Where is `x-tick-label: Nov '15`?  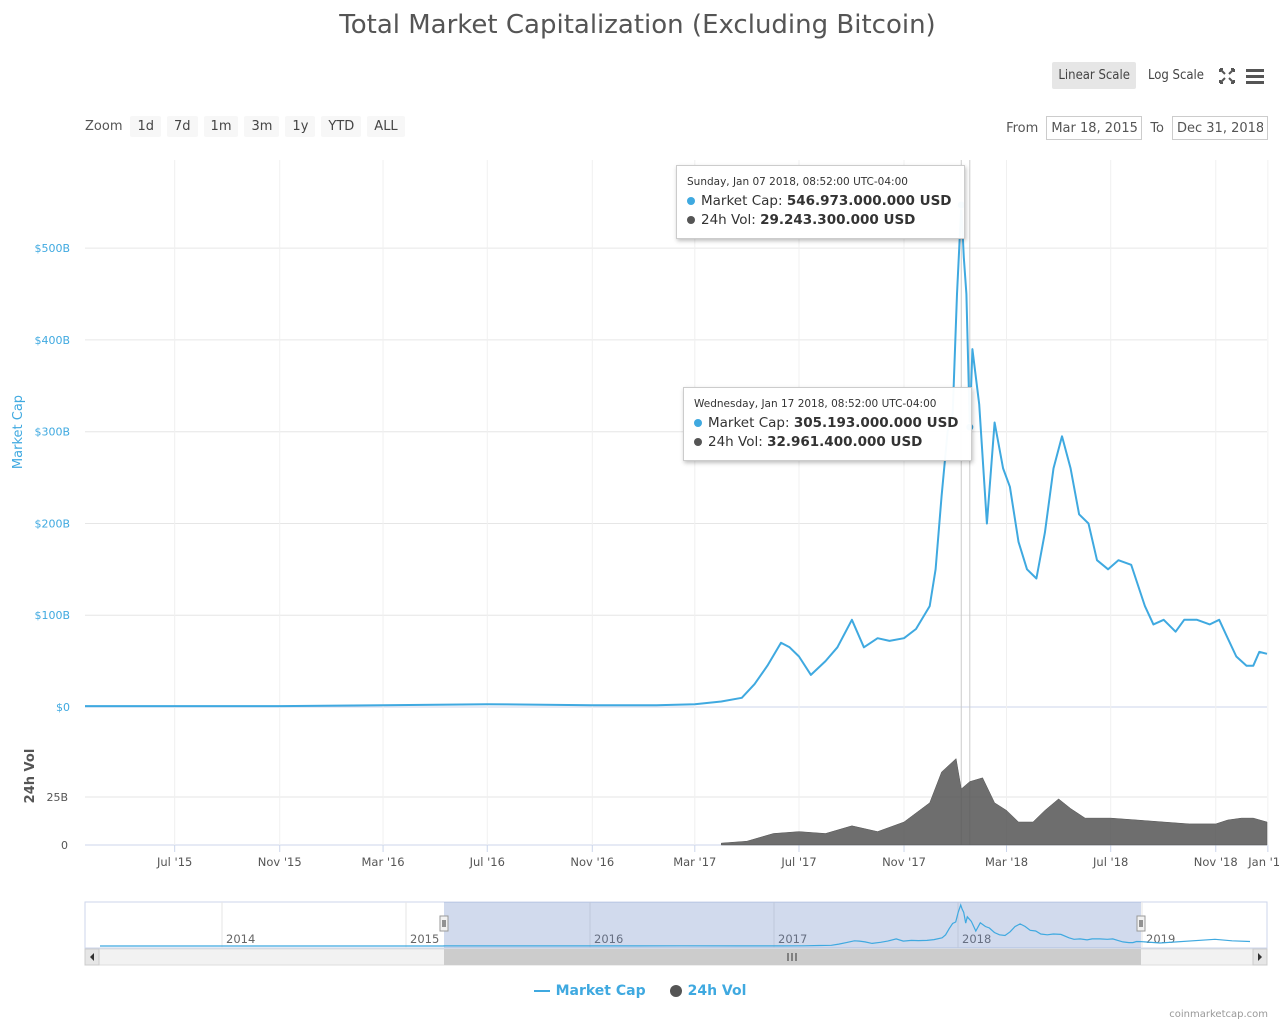 x-tick-label: Nov '15 is located at coordinates (280, 862).